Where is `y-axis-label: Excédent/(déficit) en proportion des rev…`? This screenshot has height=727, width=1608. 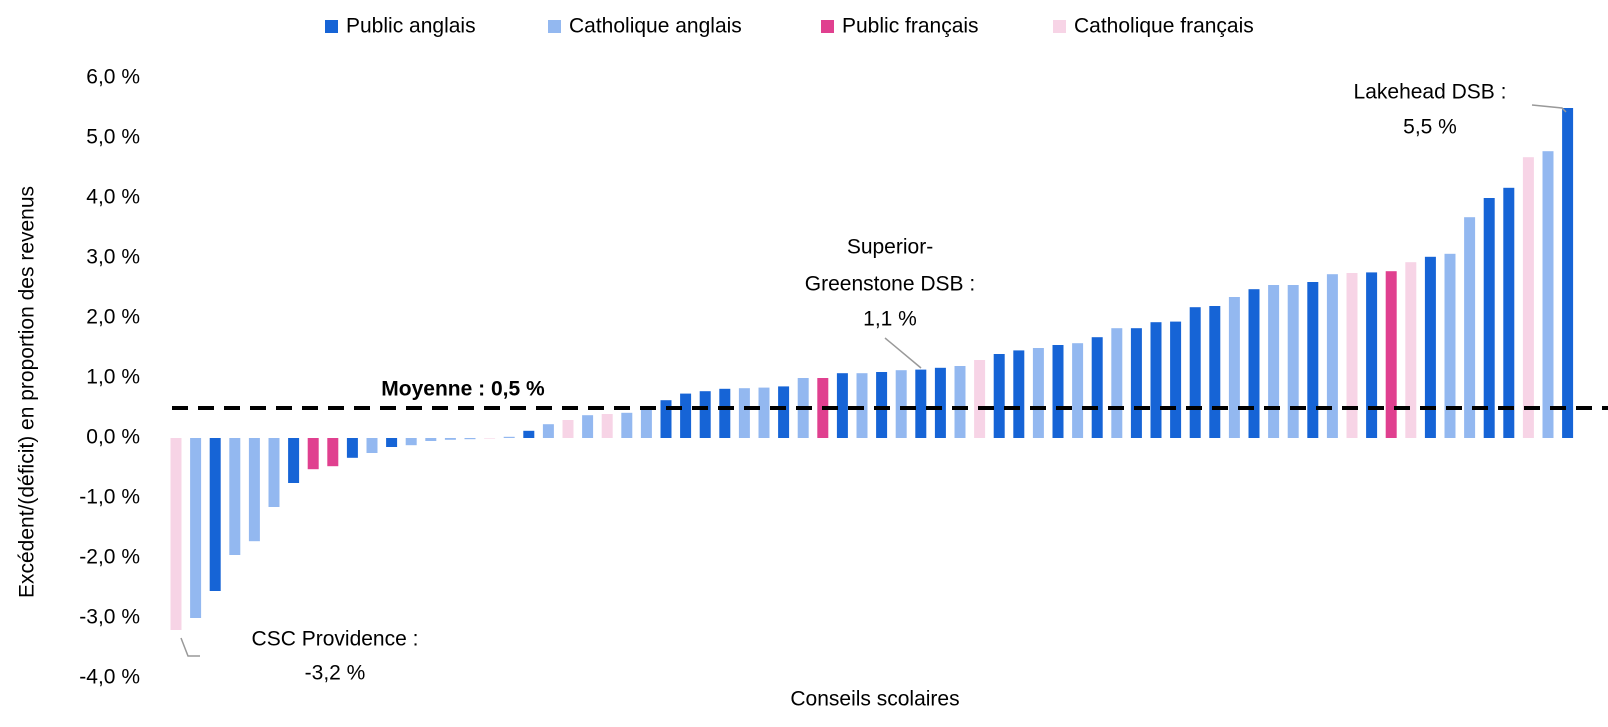
y-axis-label: Excédent/(déficit) en proportion des rev… is located at coordinates (27, 392).